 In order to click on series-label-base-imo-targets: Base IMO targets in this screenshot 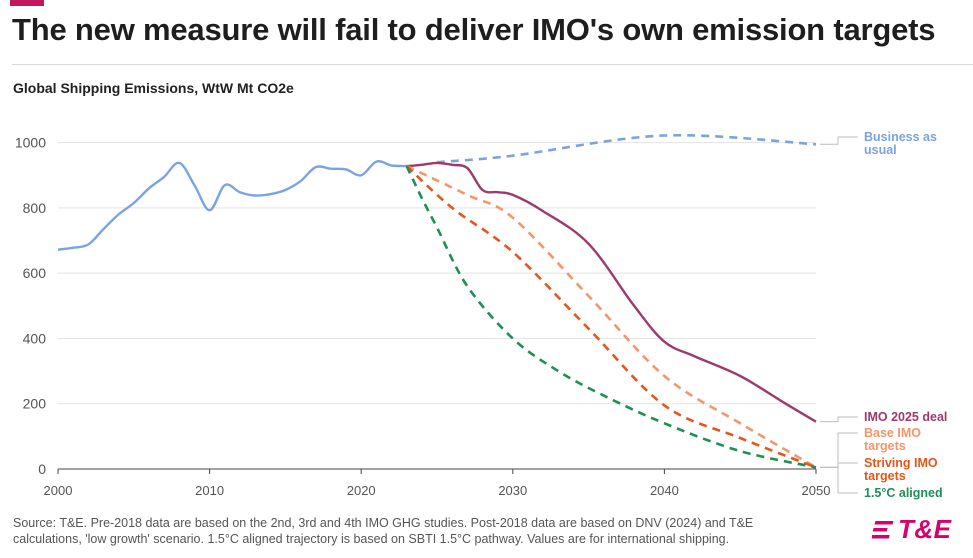, I will do `click(892, 439)`.